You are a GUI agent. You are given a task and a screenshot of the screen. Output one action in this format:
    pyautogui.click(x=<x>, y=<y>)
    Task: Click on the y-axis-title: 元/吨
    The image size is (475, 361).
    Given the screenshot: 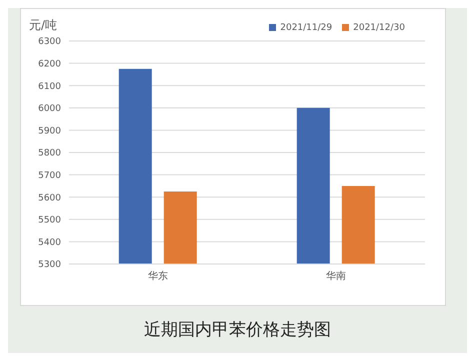 What is the action you would take?
    pyautogui.click(x=43, y=25)
    